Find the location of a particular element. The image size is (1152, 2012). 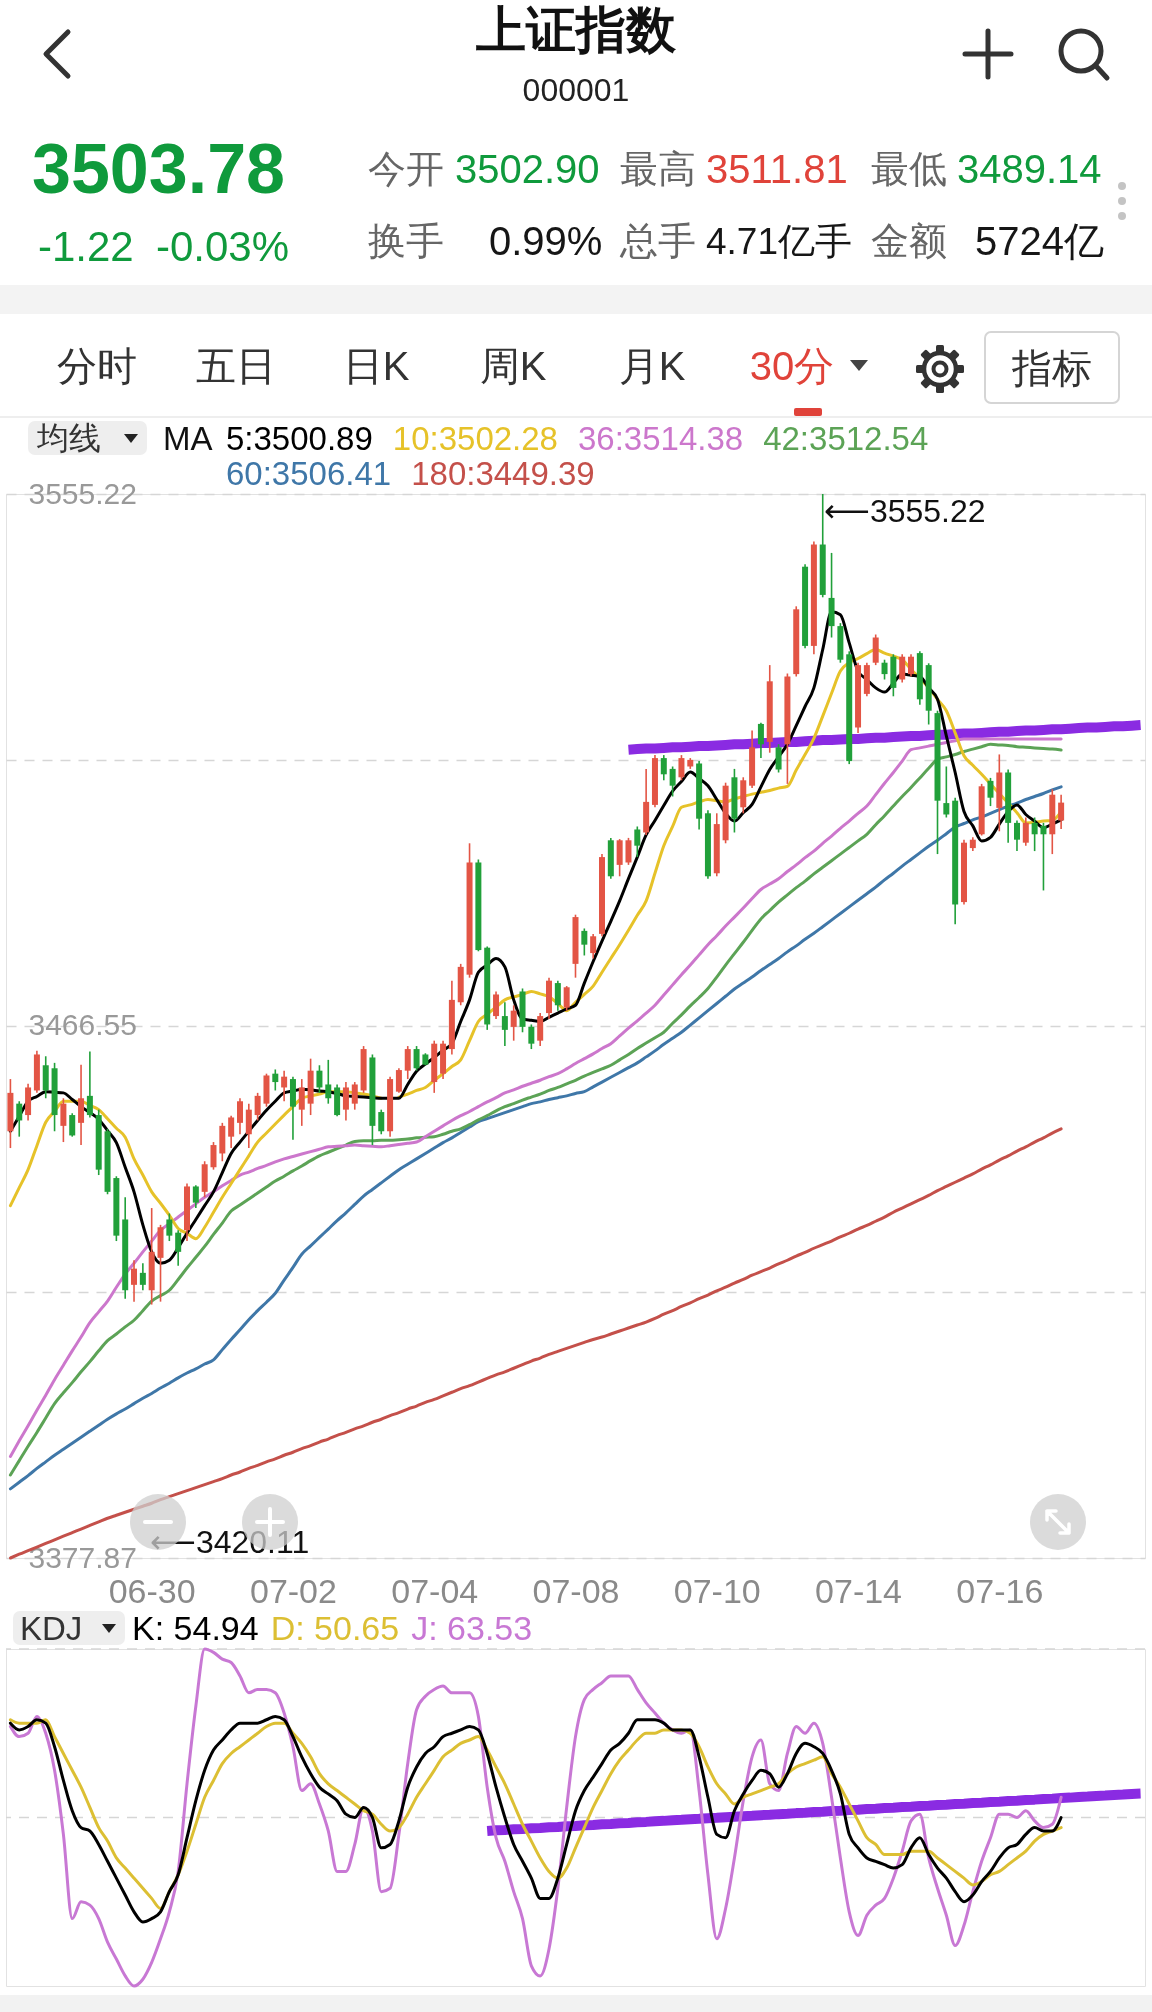

y-tick-label: 3377.87 is located at coordinates (82, 1557).